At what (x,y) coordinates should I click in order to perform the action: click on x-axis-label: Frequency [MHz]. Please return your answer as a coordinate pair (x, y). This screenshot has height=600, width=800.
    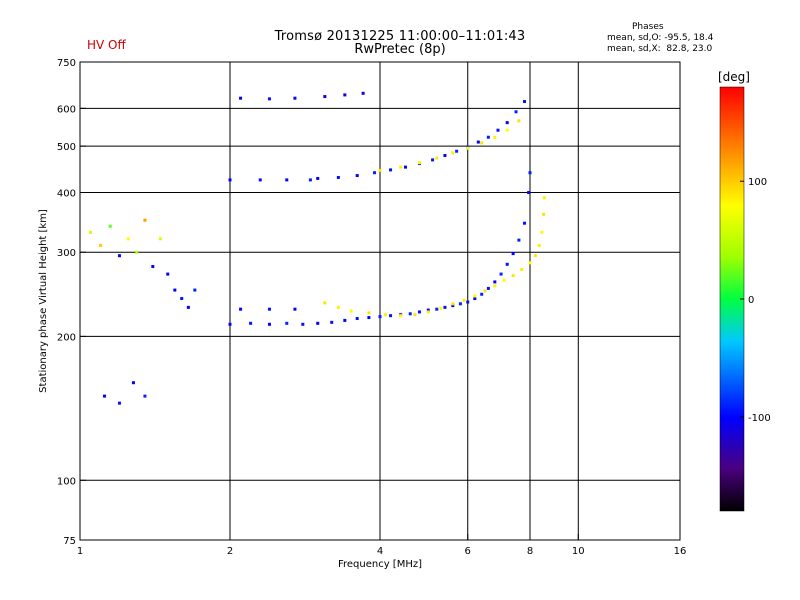
    Looking at the image, I should click on (380, 564).